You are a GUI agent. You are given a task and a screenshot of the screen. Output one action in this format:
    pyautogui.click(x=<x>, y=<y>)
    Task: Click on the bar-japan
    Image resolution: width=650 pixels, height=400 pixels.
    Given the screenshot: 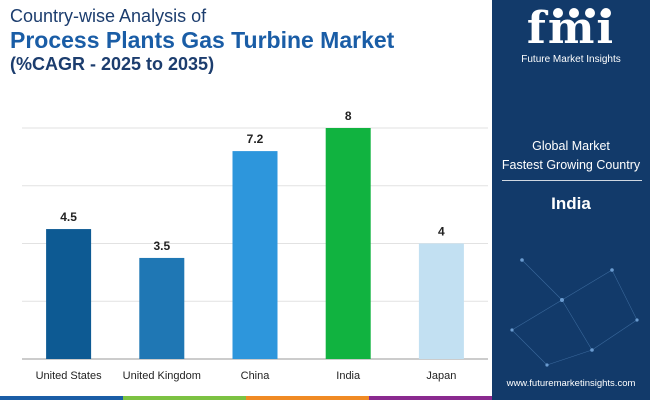 What is the action you would take?
    pyautogui.click(x=441, y=301)
    